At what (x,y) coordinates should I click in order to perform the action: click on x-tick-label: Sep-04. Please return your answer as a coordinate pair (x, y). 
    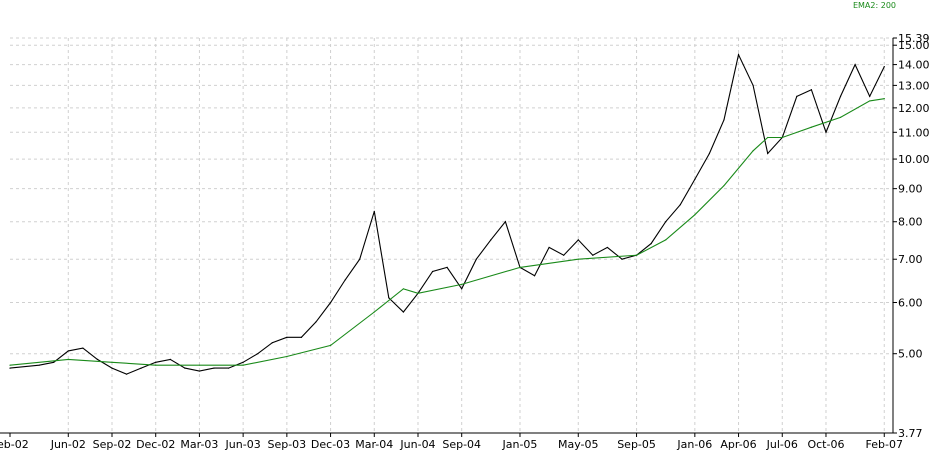
    Looking at the image, I should click on (461, 444).